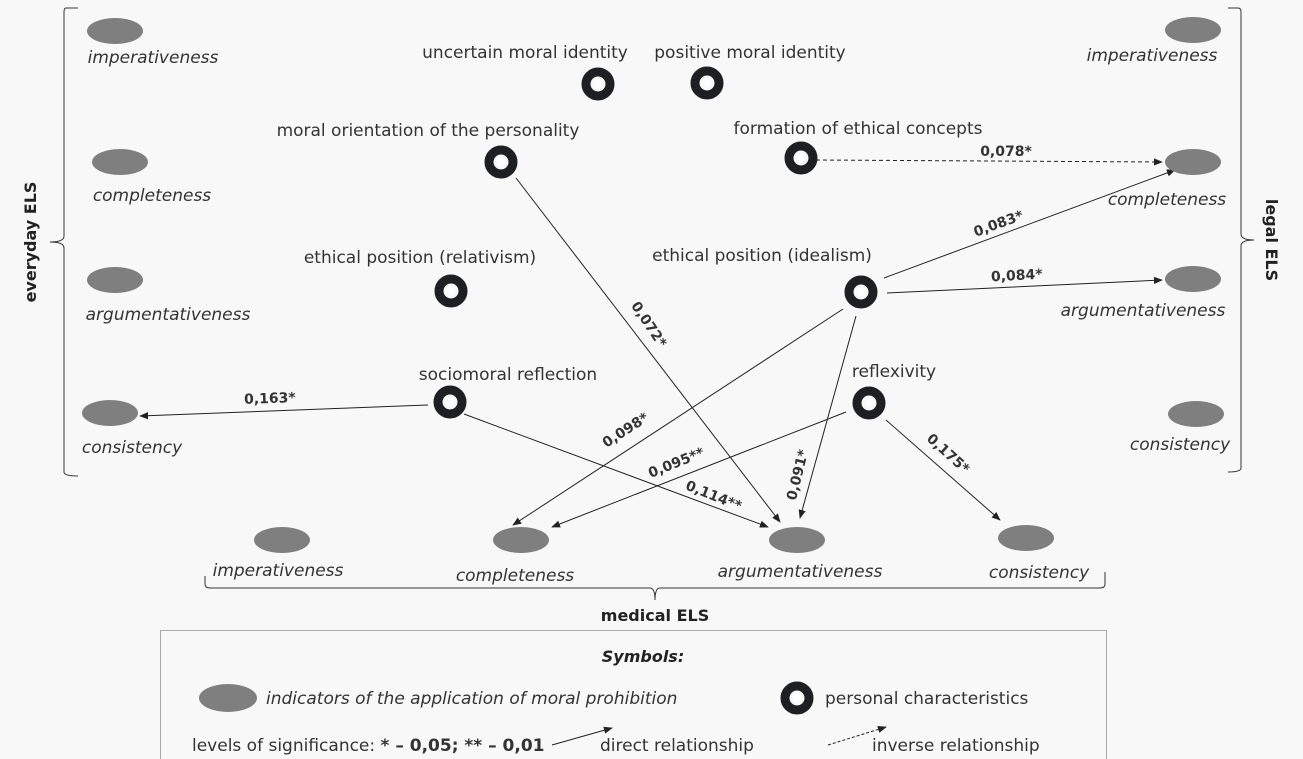  Describe the element at coordinates (750, 71) in the screenshot. I see `personal-node-positive: positive moral identity` at that location.